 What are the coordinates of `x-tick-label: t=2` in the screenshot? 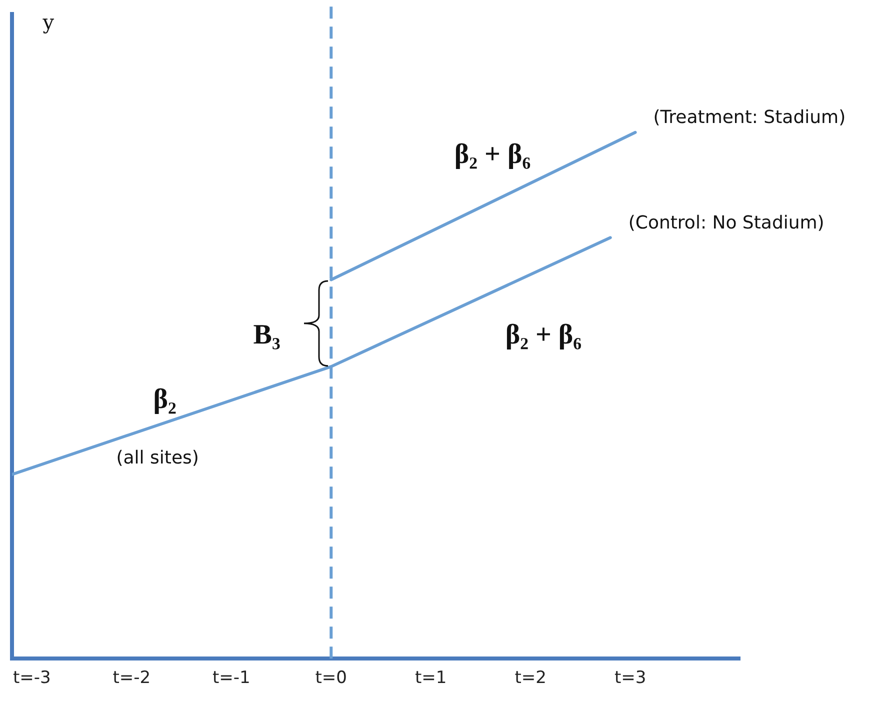 It's located at (530, 678).